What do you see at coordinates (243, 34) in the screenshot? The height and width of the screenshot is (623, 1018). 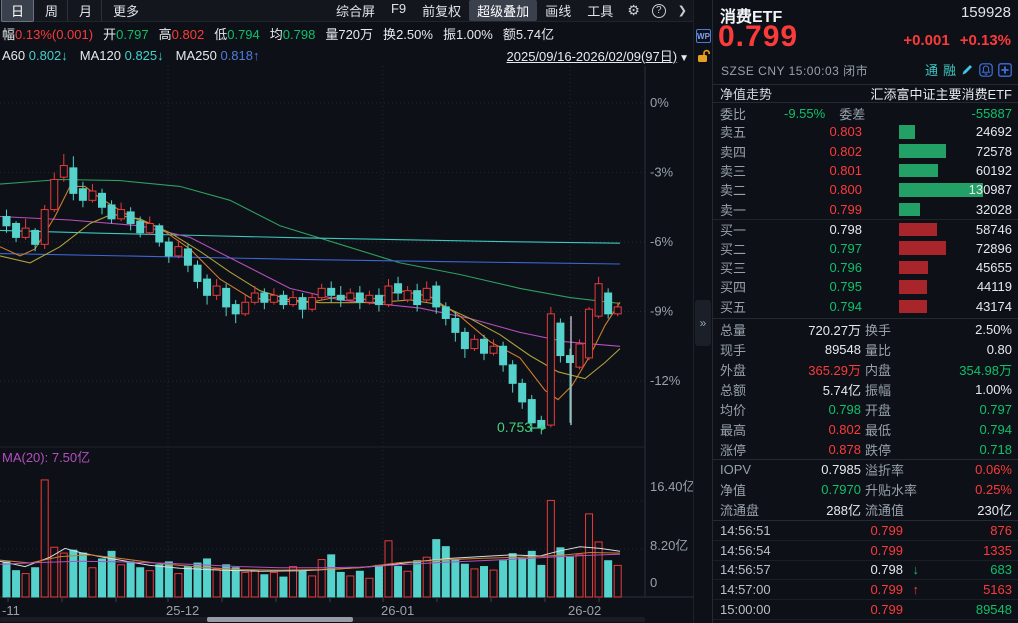 I see `info-value: 0.794` at bounding box center [243, 34].